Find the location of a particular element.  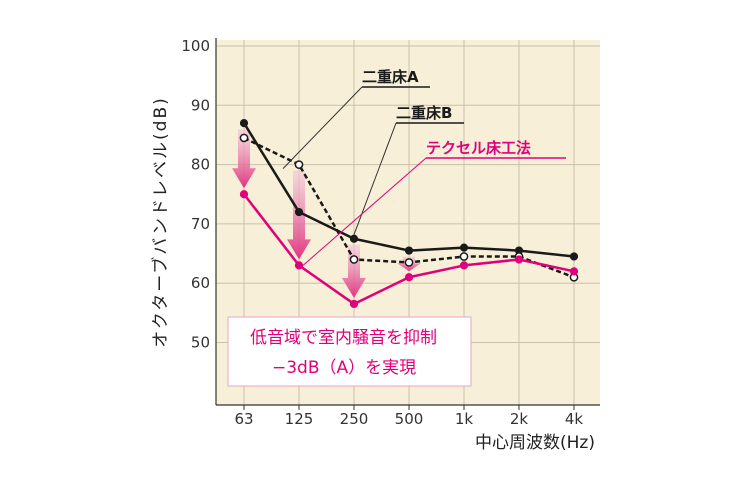

annotation-line-1: 低音域で室内騒音を抑制 is located at coordinates (343, 338).